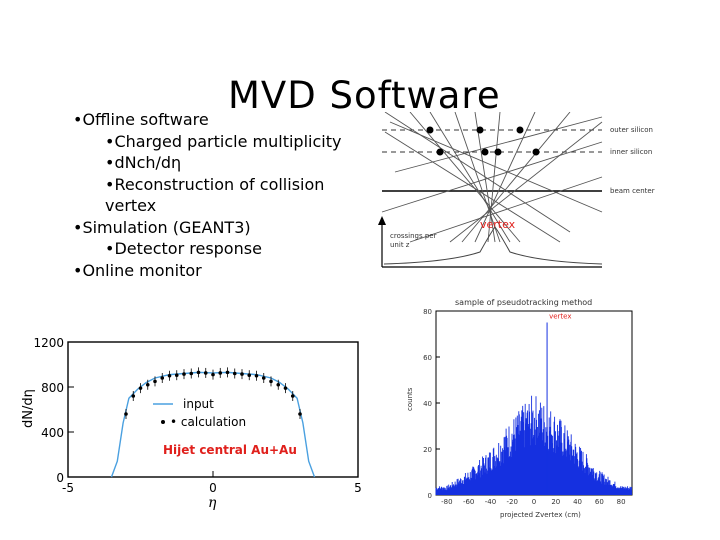 The height and width of the screenshot is (540, 720). I want to click on inner-silicon-label: inner silicon, so click(631, 152).